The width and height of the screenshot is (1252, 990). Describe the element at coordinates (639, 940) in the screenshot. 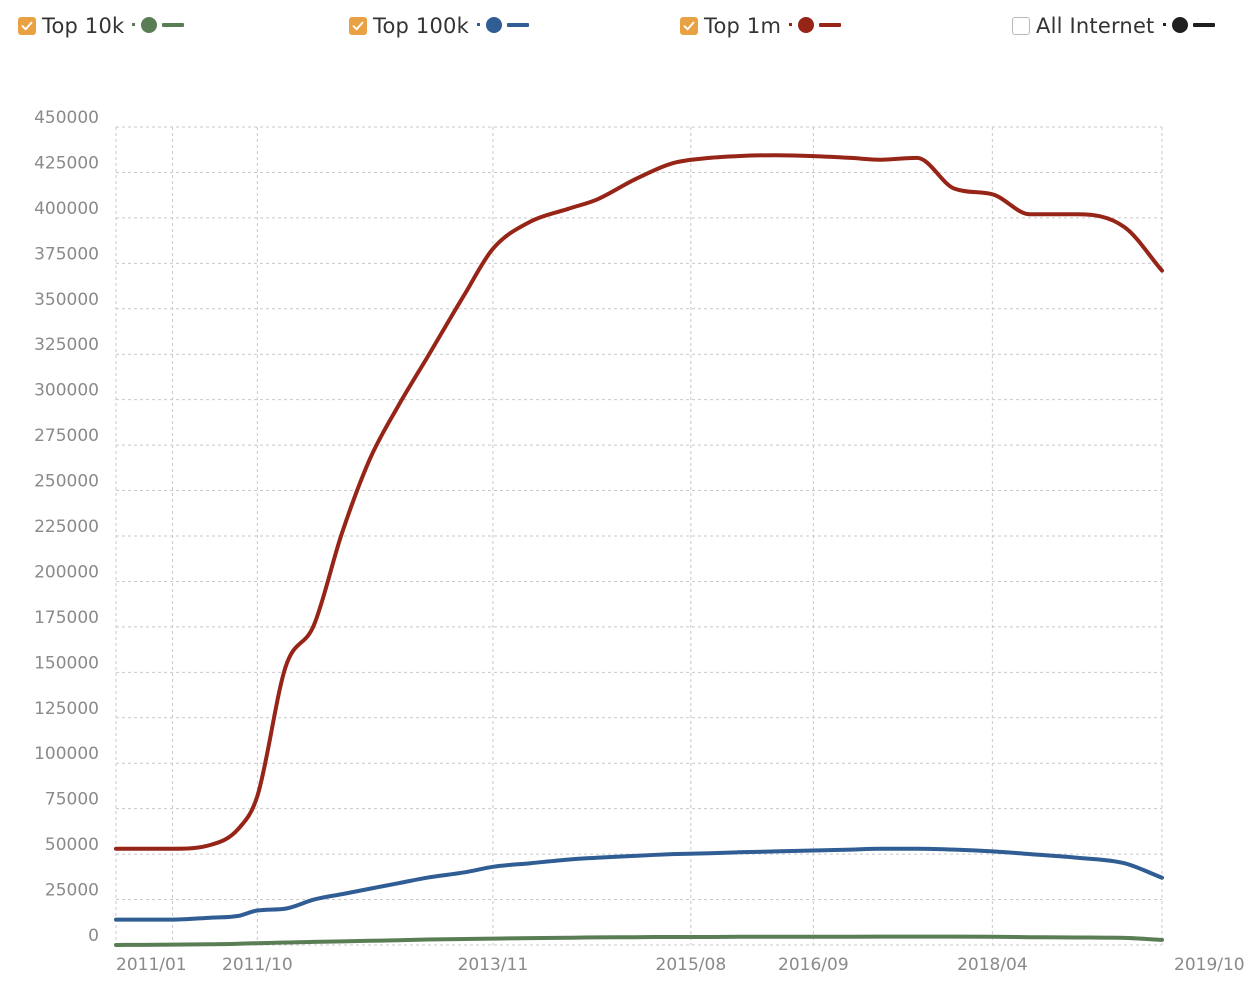

I see `series-line-top-10k` at that location.